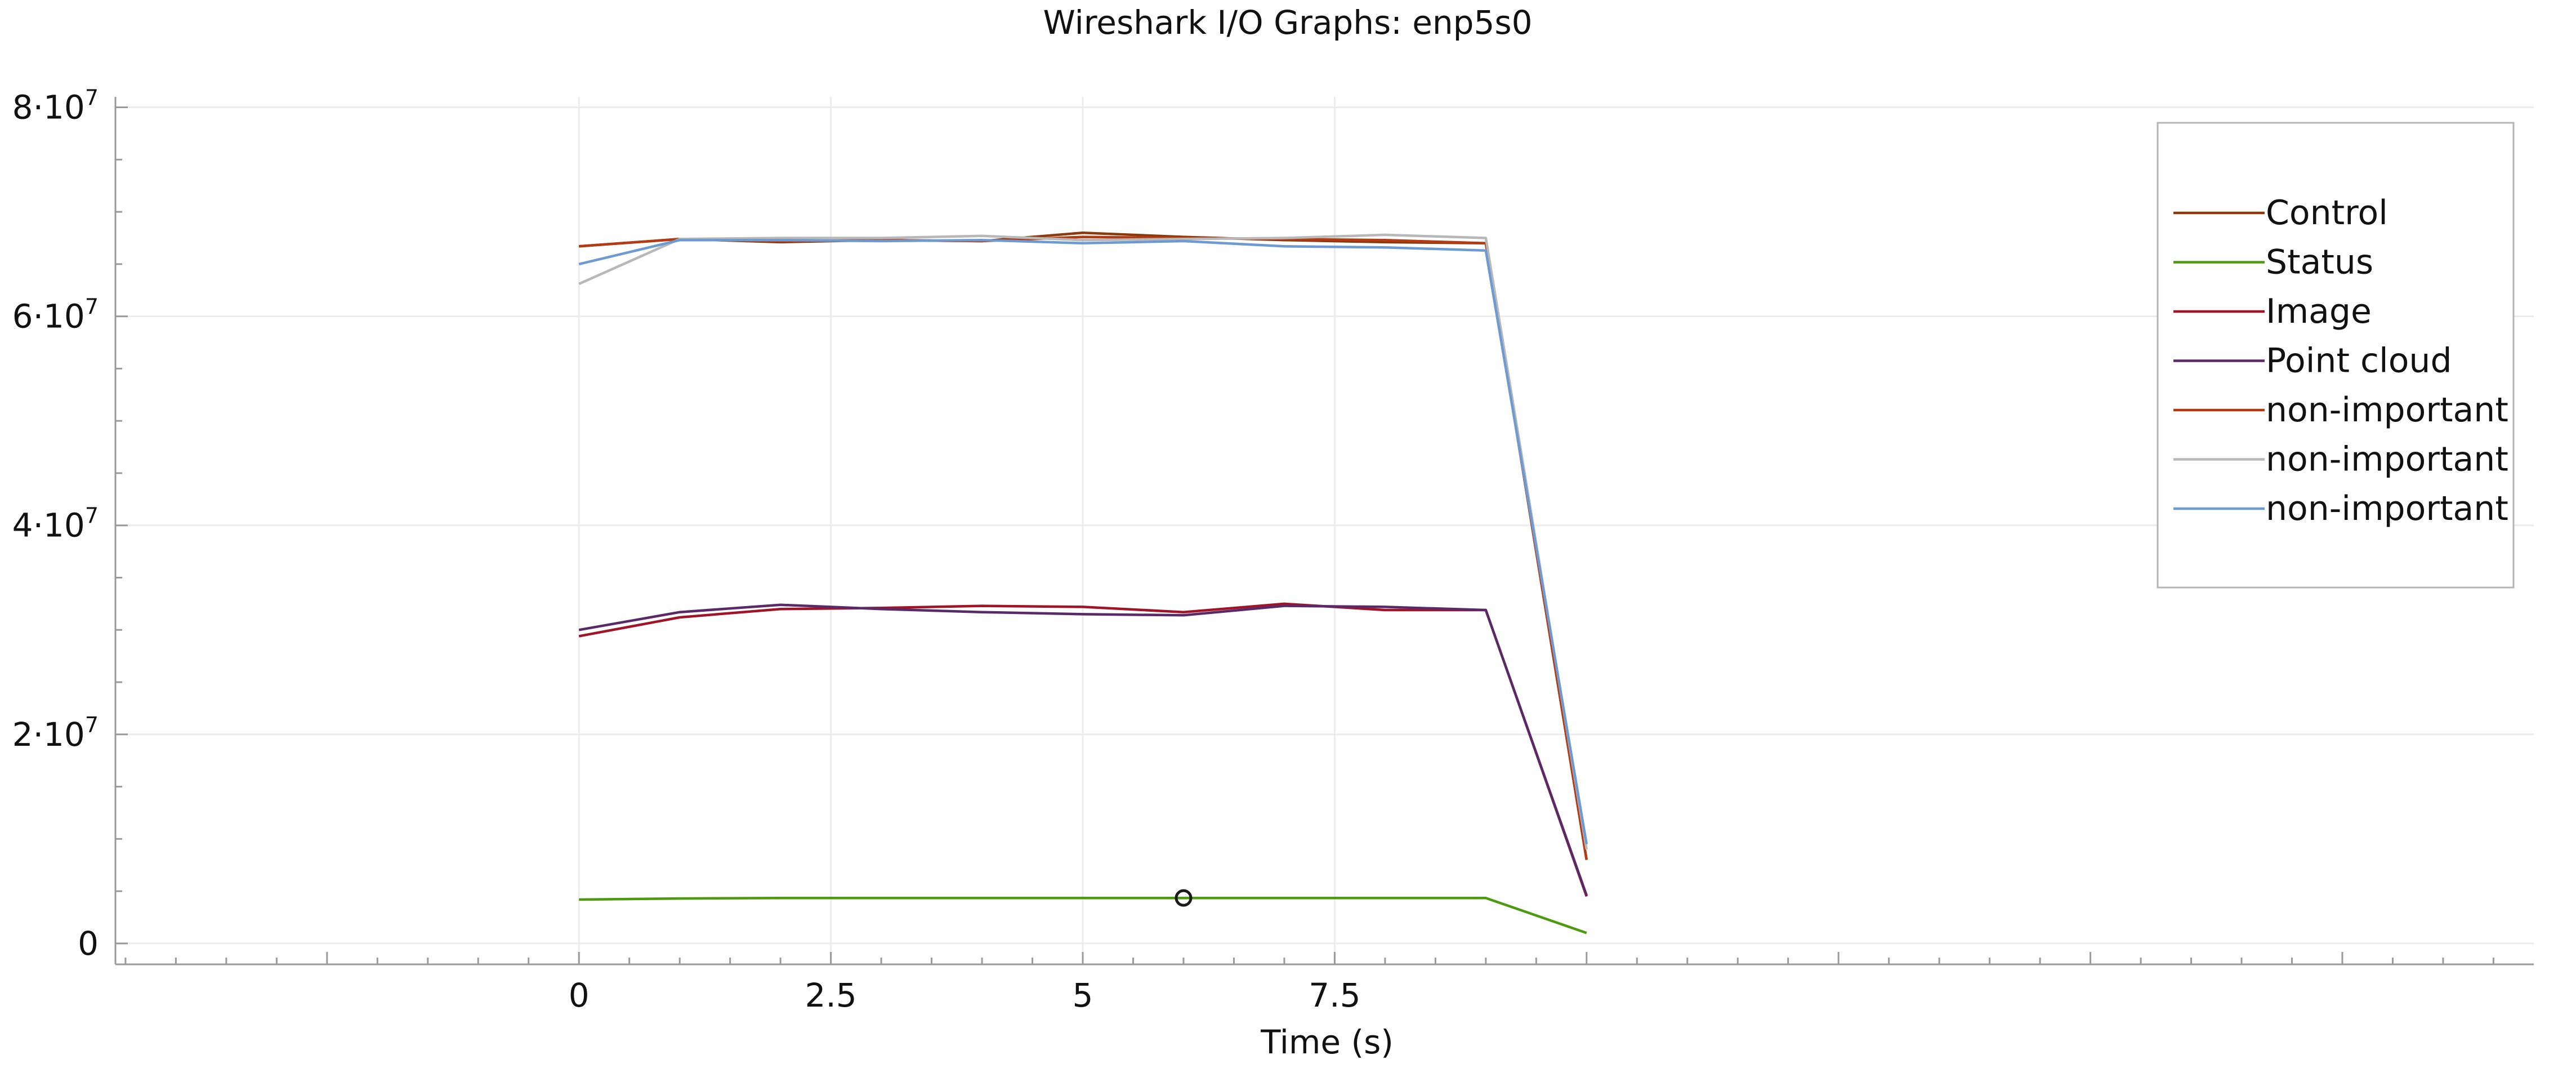 The height and width of the screenshot is (1077, 2576). I want to click on x-axis-label: Time (s), so click(1327, 1042).